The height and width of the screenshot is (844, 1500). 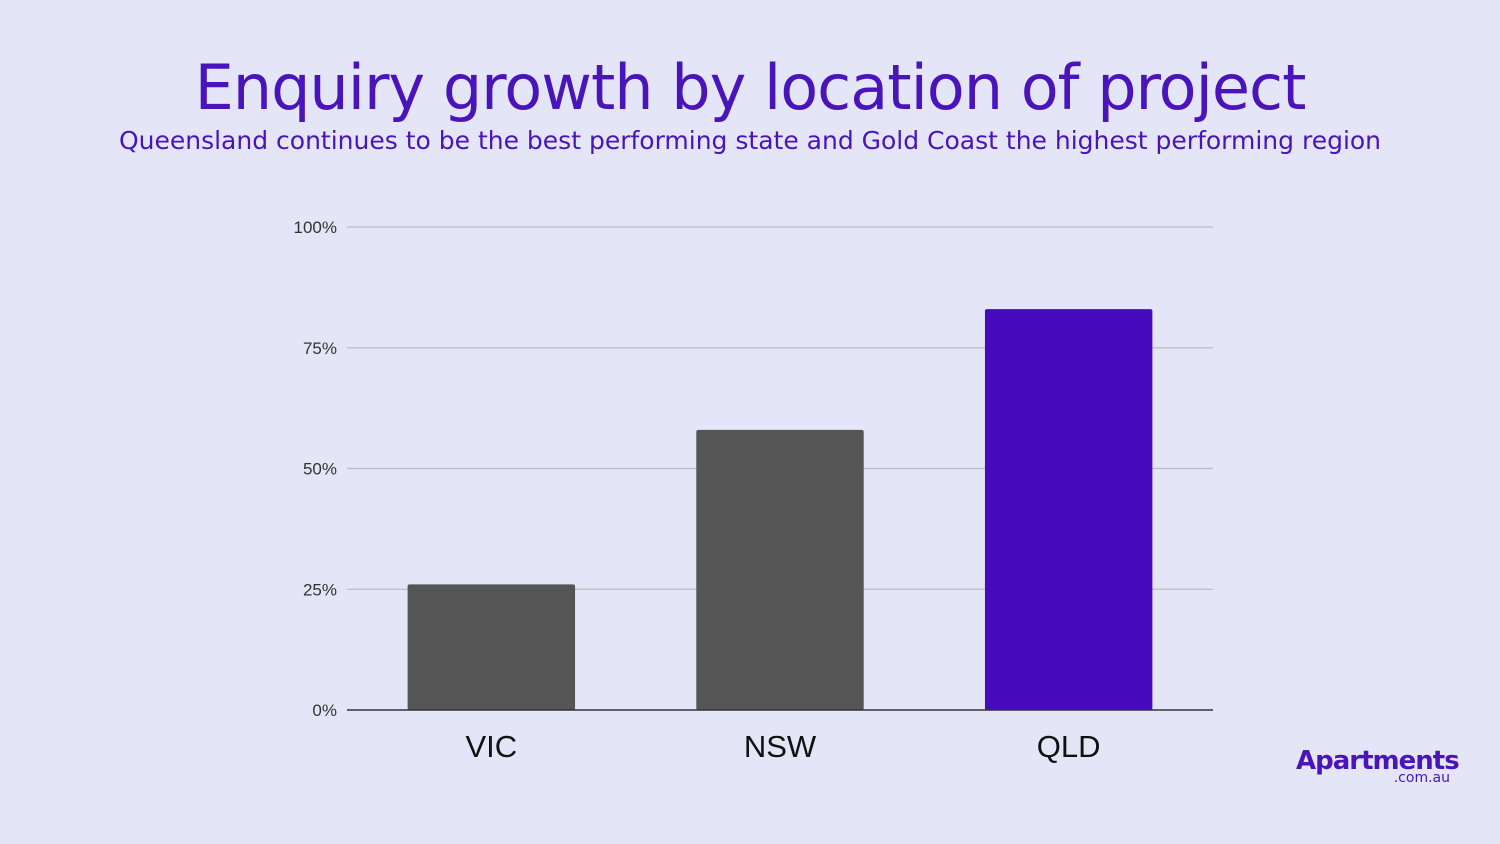 I want to click on brand-name: Apartments, so click(x=1378, y=761).